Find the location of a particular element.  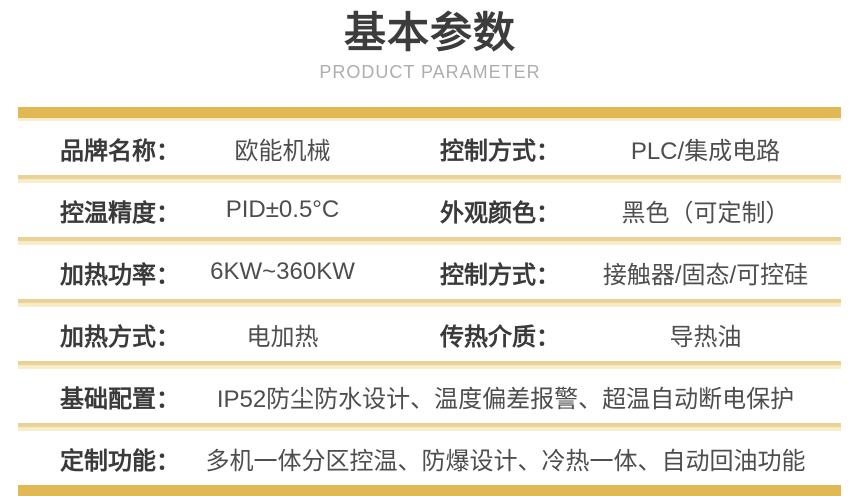

table-row: 加热方式： 电加热 传热介质： 导热油 is located at coordinates (429, 334).